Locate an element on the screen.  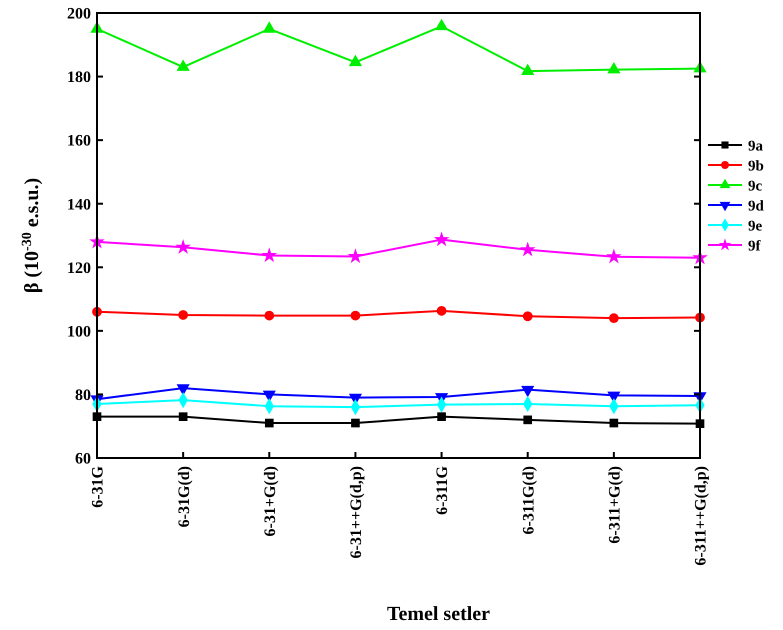
legend-label: 9f is located at coordinates (755, 246).